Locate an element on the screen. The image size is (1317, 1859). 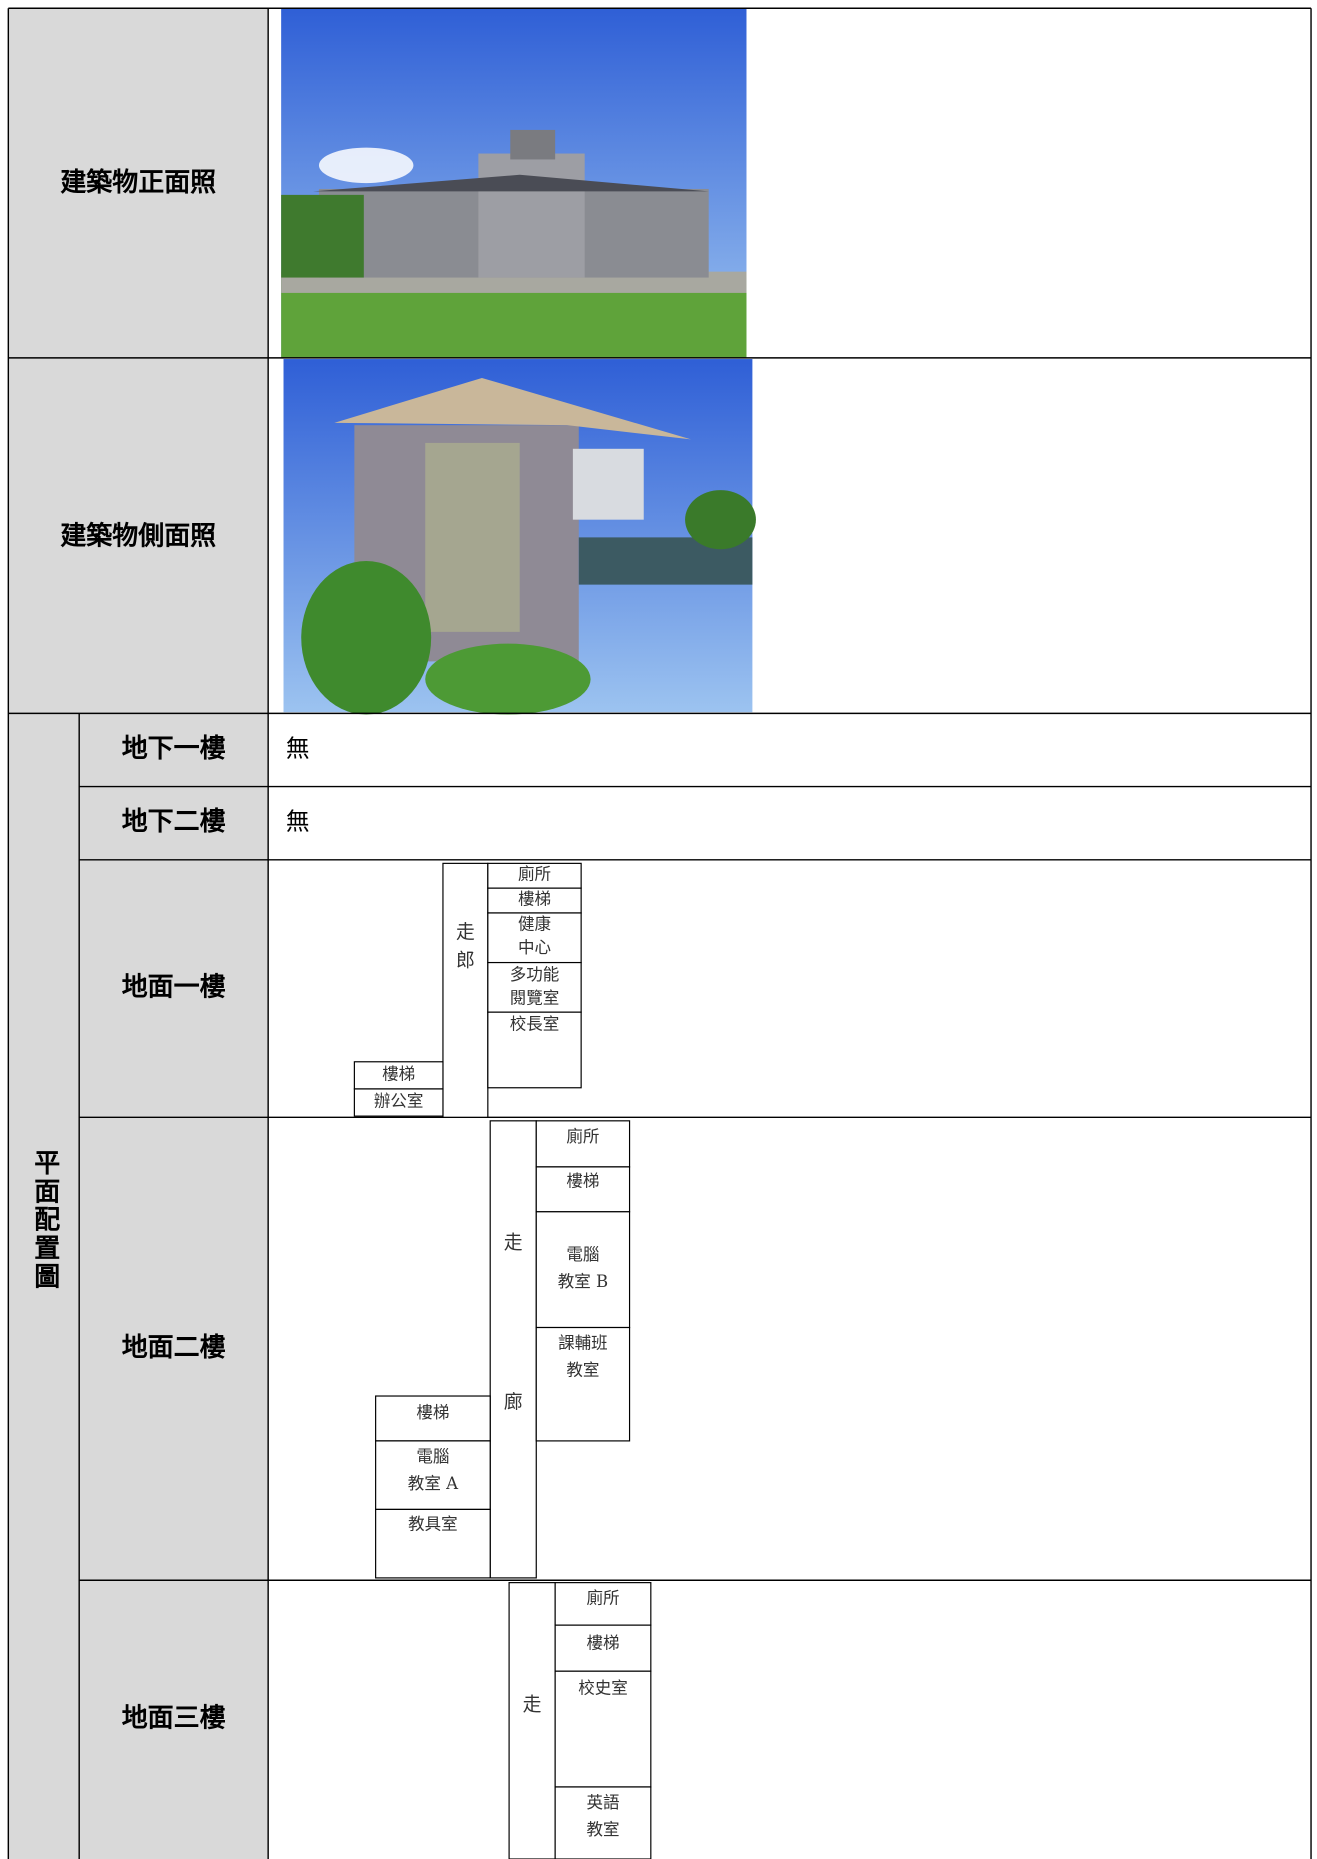
row-label: 建築物側面照 is located at coordinates (138, 535).